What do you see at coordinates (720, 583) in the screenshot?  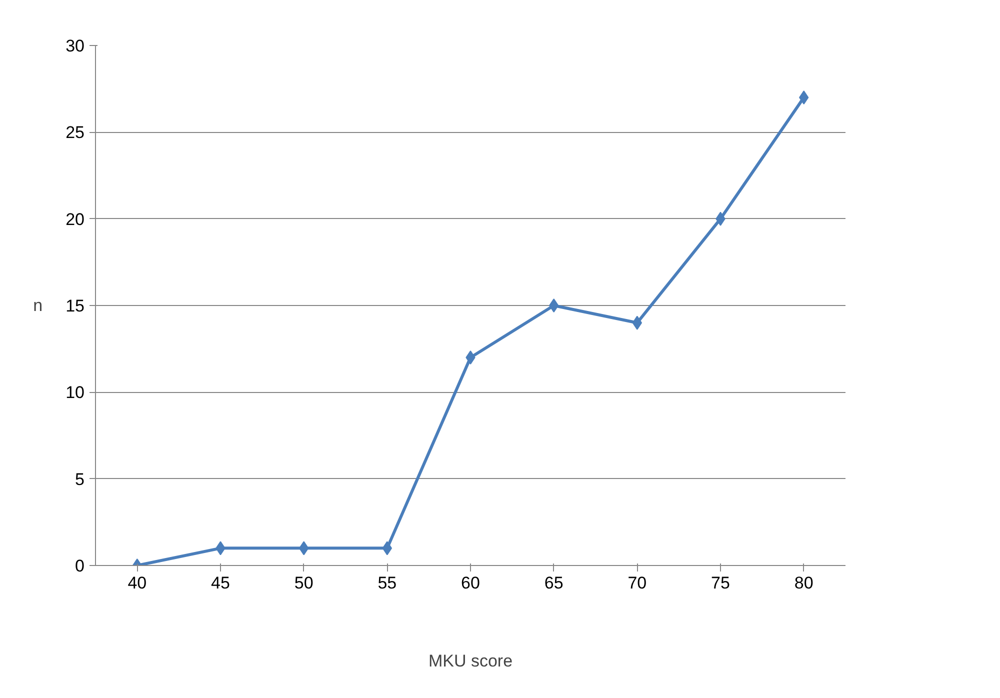 I see `x-tick-label: 75` at bounding box center [720, 583].